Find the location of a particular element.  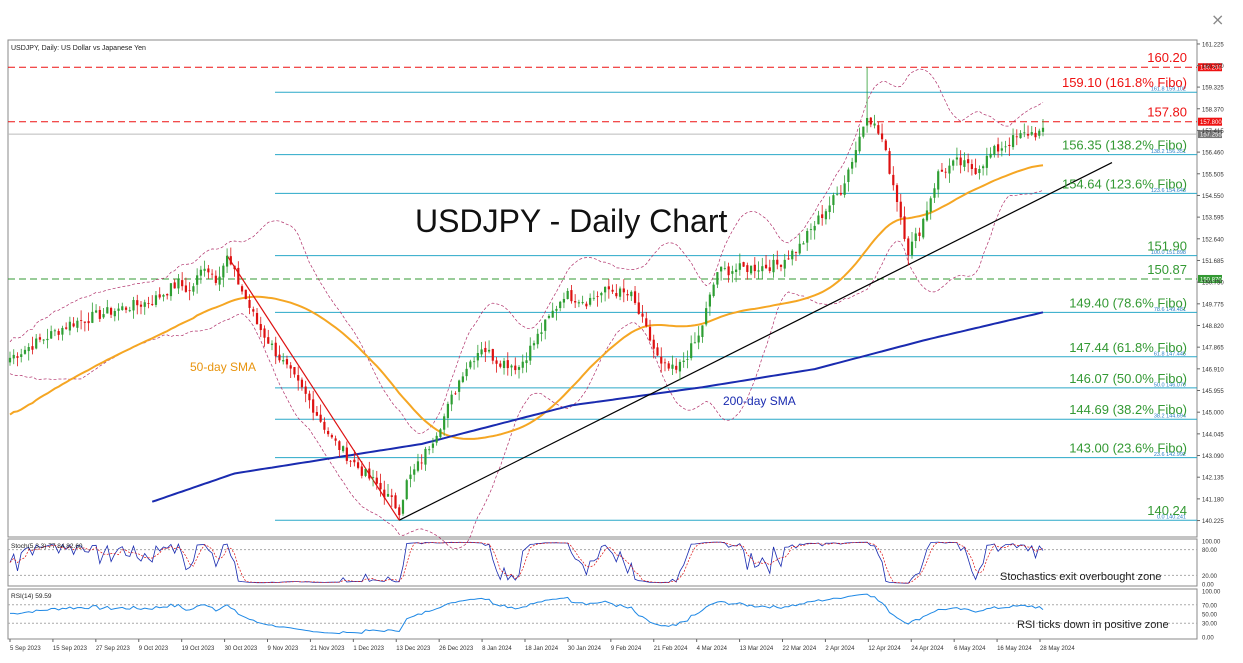

close-icon: × is located at coordinates (1218, 19).